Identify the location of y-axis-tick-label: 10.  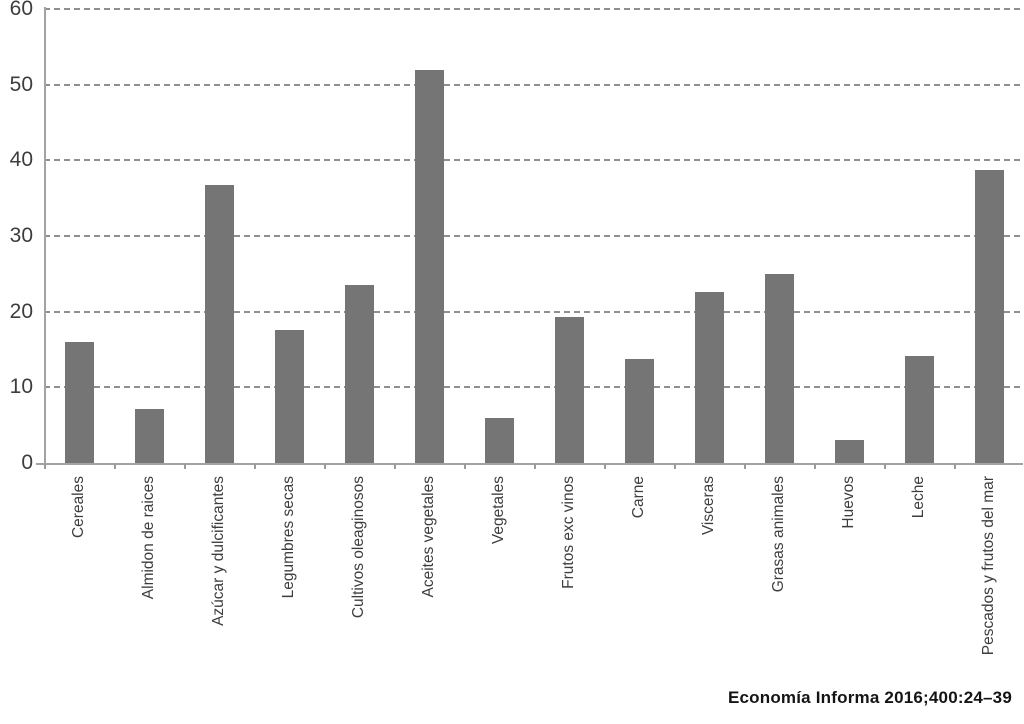
(21, 387).